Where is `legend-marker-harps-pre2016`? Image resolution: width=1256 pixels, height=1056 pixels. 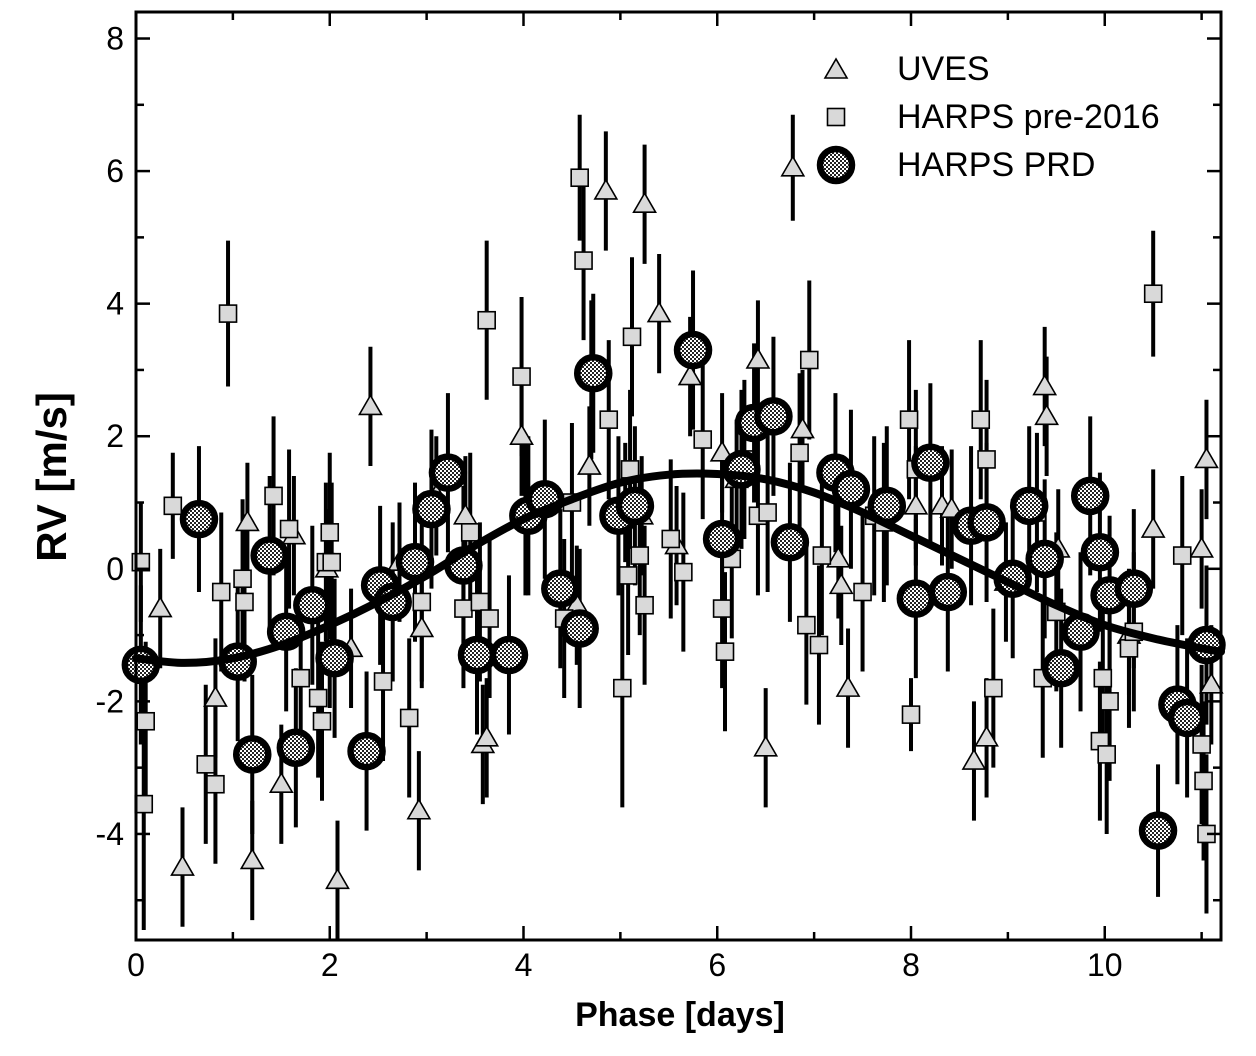 legend-marker-harps-pre2016 is located at coordinates (836, 117).